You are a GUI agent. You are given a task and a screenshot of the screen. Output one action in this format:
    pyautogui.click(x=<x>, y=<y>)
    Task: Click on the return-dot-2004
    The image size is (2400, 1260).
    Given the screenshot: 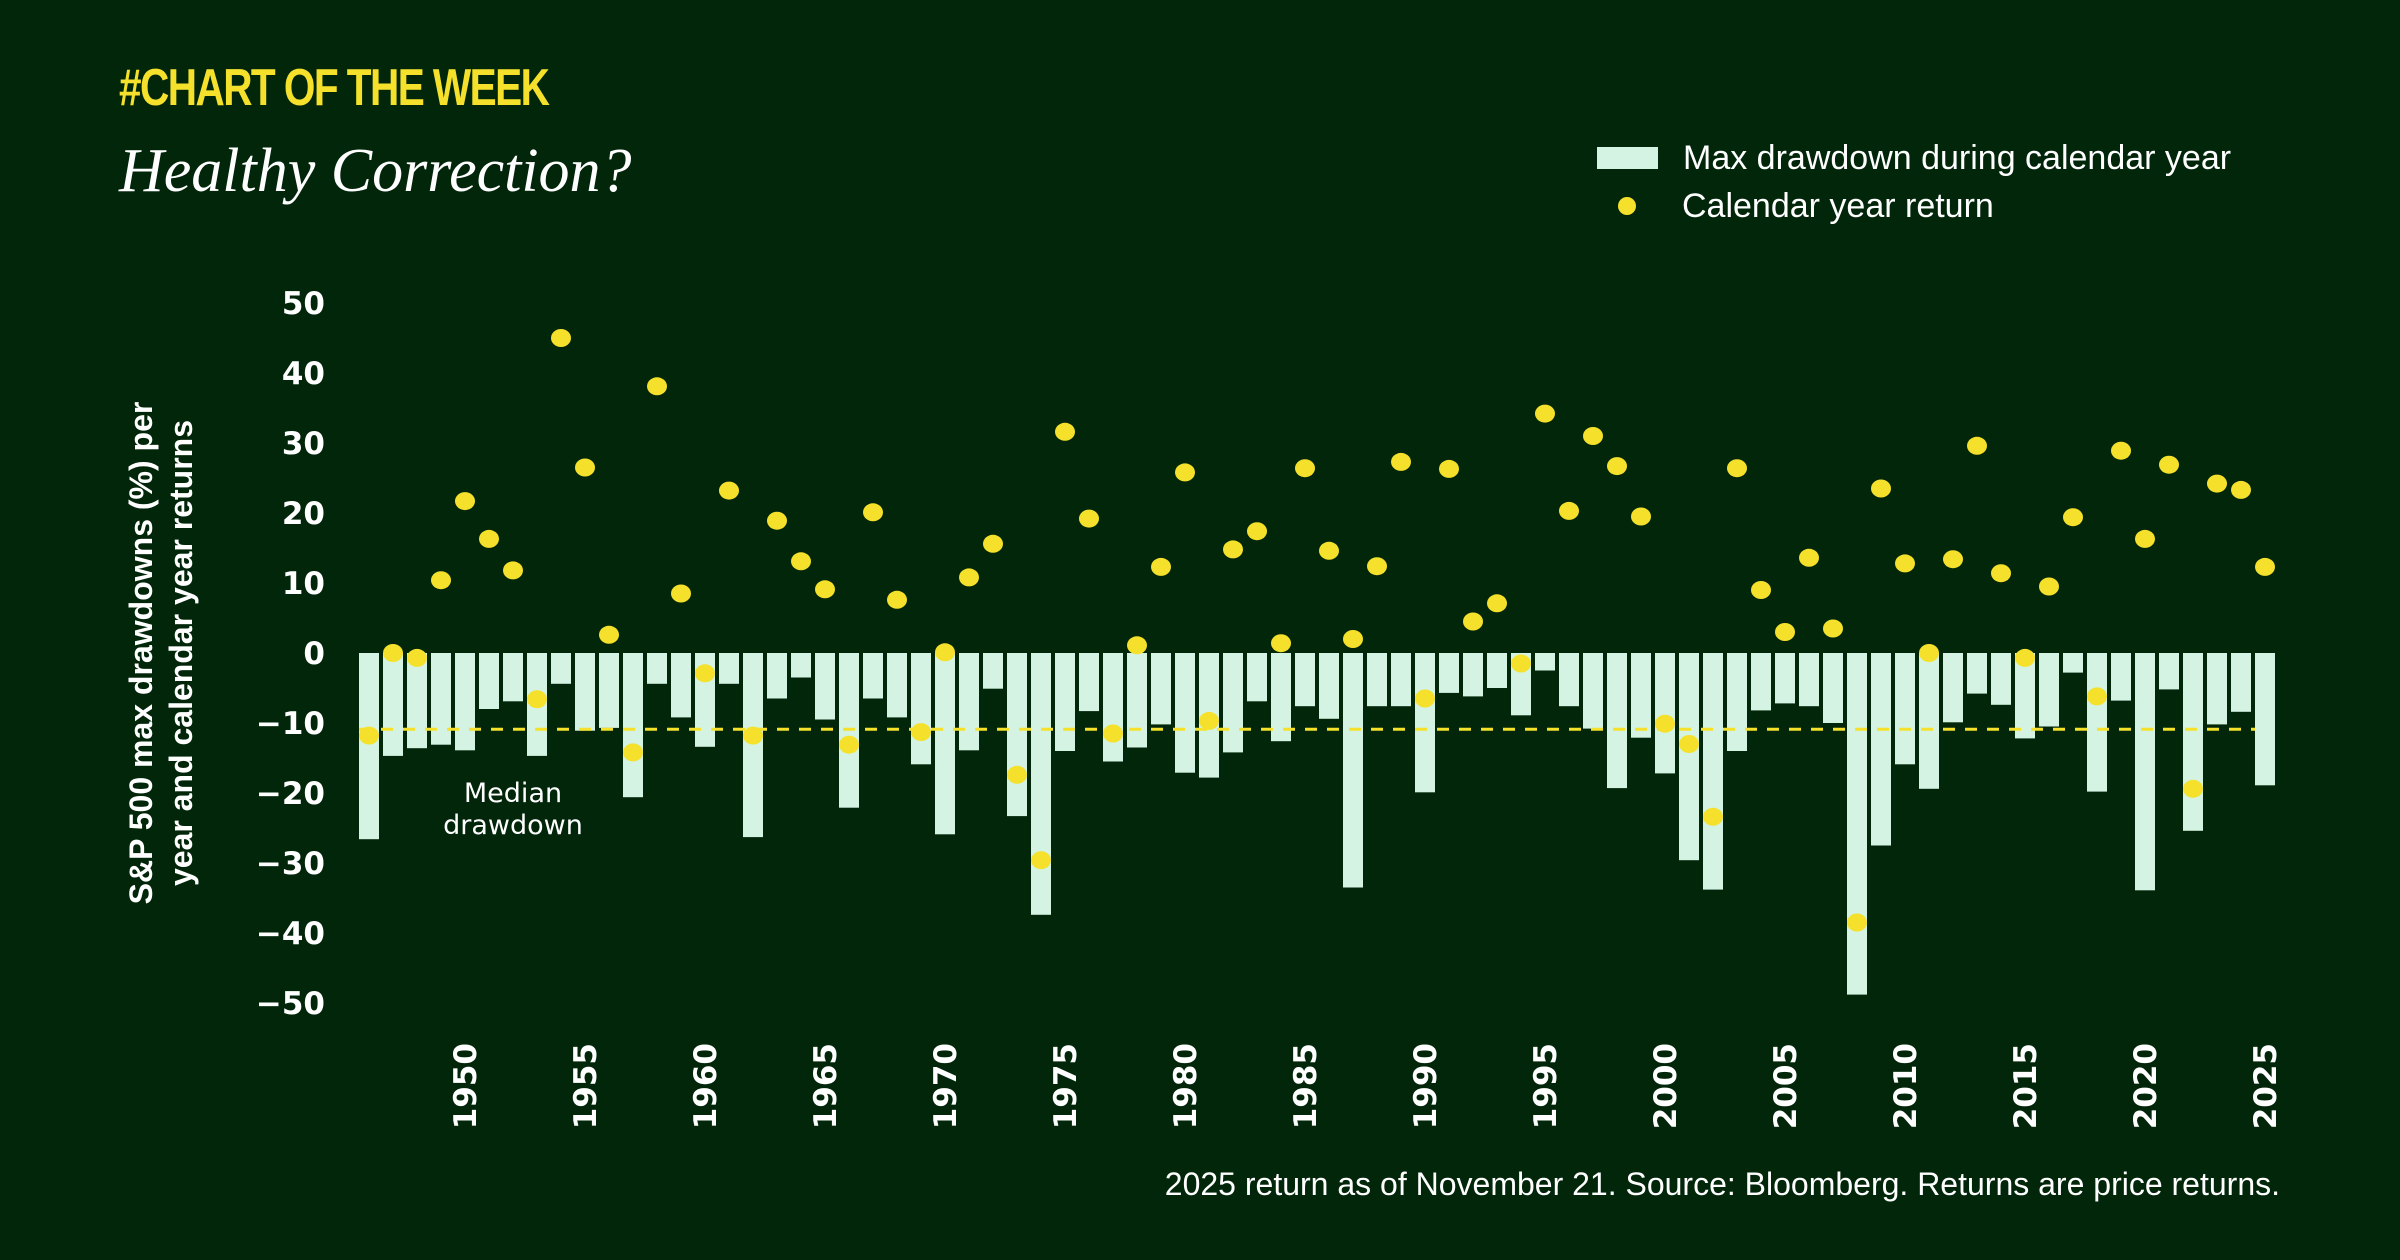 What is the action you would take?
    pyautogui.click(x=1761, y=590)
    